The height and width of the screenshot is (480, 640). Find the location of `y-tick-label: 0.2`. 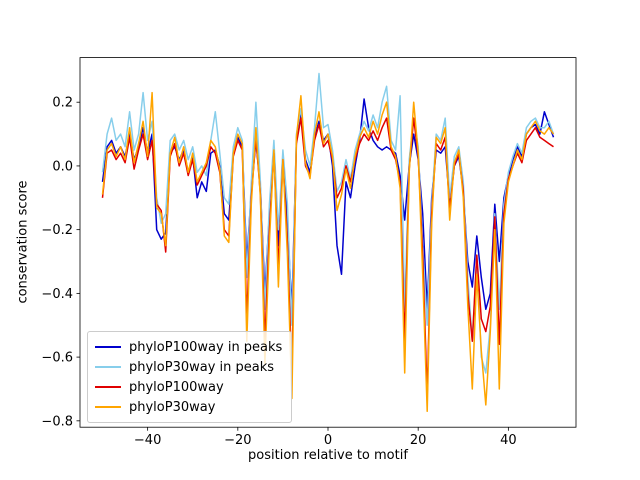

y-tick-label: 0.2 is located at coordinates (62, 103).